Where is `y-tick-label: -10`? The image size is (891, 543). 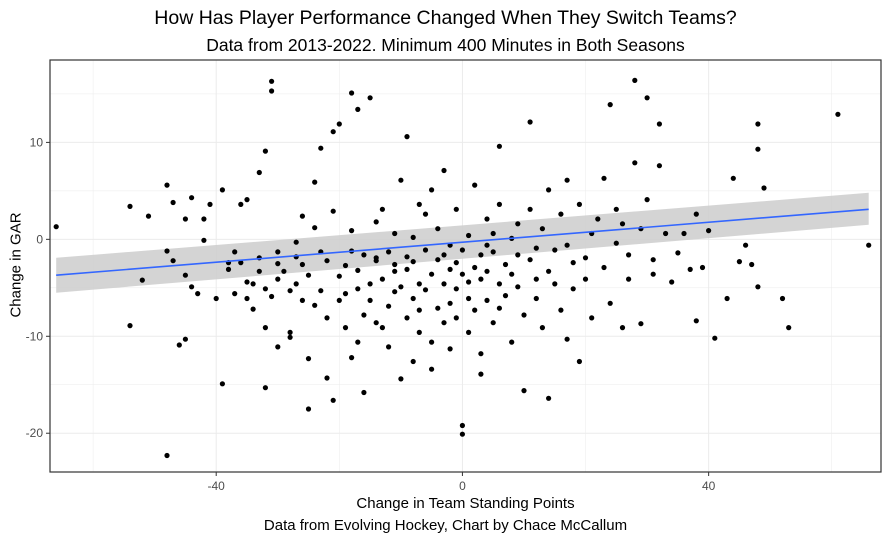 y-tick-label: -10 is located at coordinates (35, 336).